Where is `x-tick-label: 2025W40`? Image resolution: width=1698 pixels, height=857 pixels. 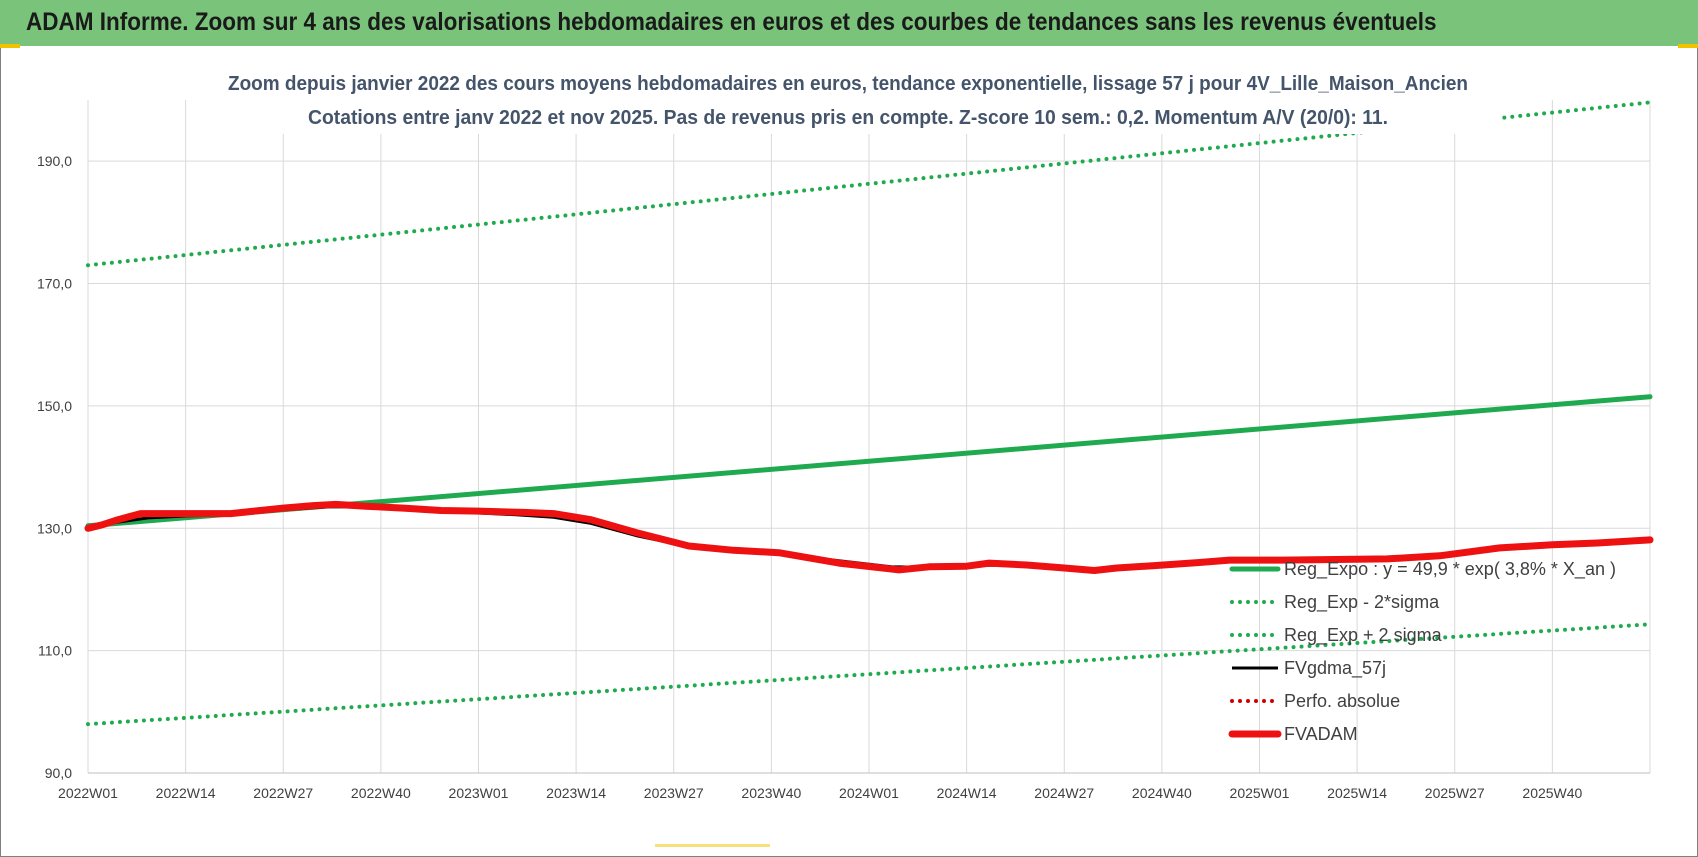
x-tick-label: 2025W40 is located at coordinates (1552, 793).